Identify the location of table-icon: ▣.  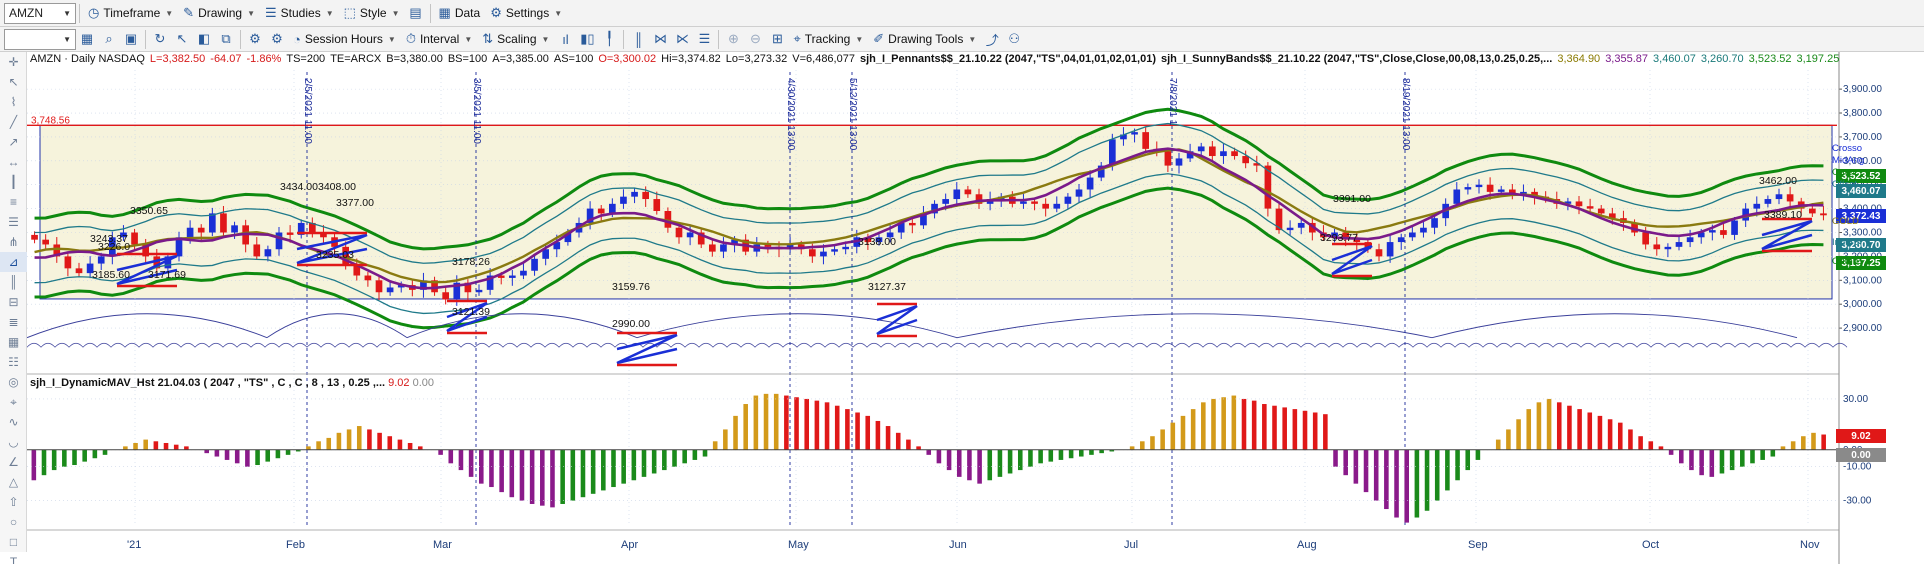
(131, 38).